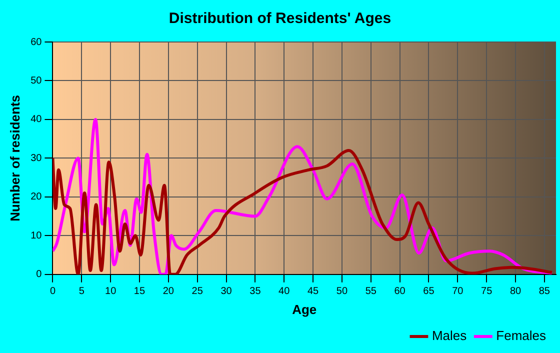  What do you see at coordinates (280, 19) in the screenshot?
I see `chart-title: Distribution of Residents' Ages` at bounding box center [280, 19].